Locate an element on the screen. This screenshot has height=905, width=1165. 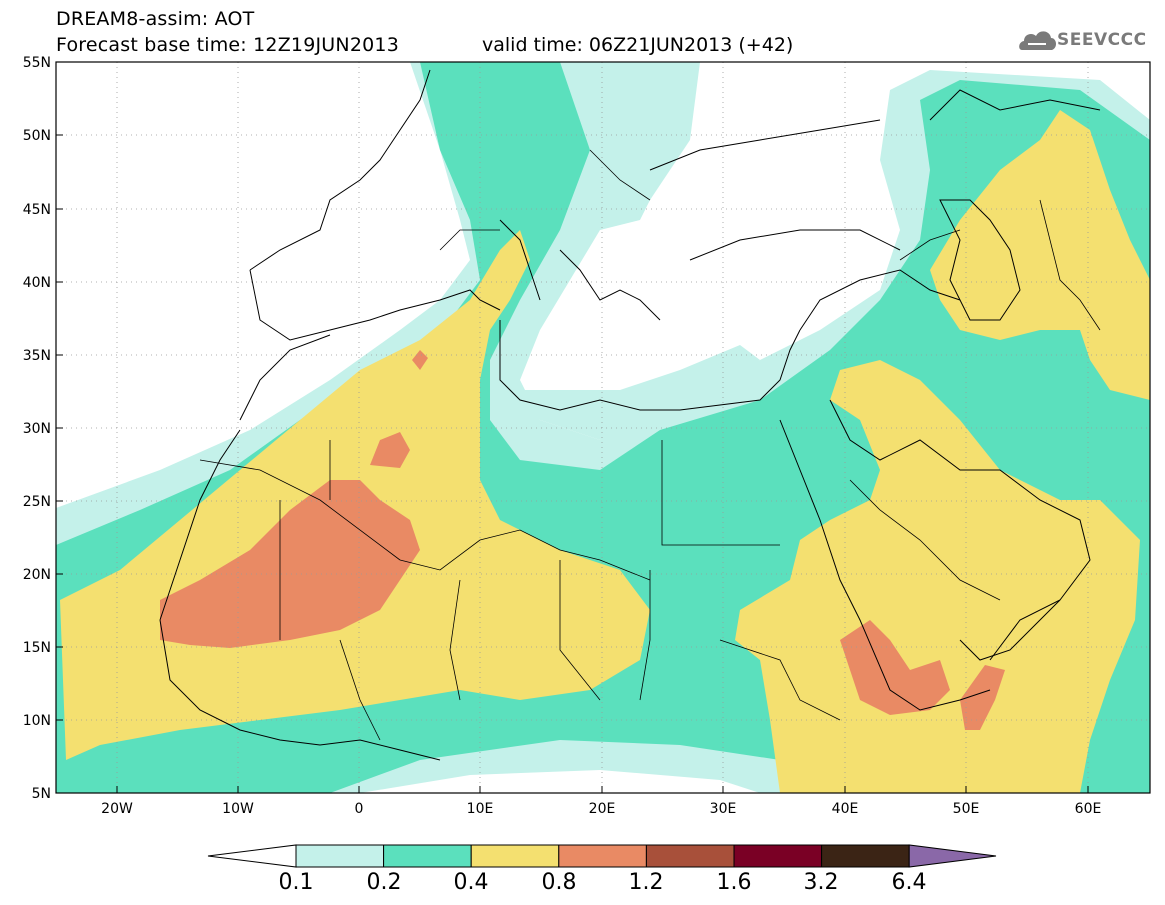
lon-label: 60E is located at coordinates (1088, 809).